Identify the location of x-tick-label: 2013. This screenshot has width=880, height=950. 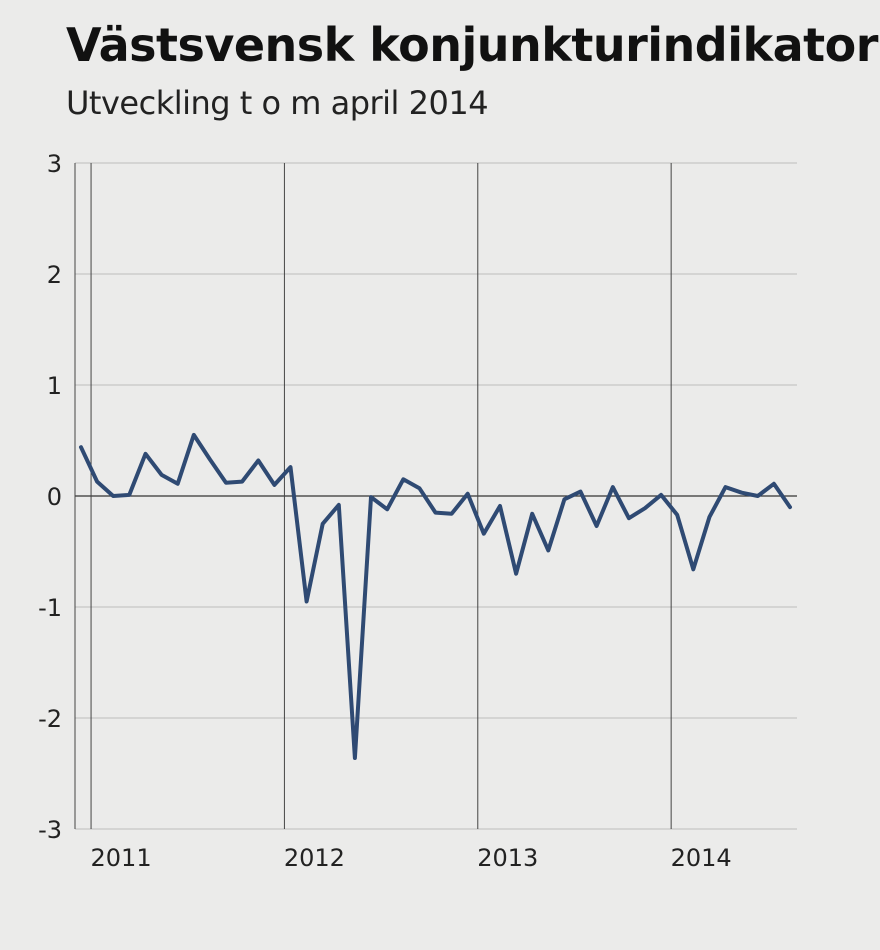
(507, 858).